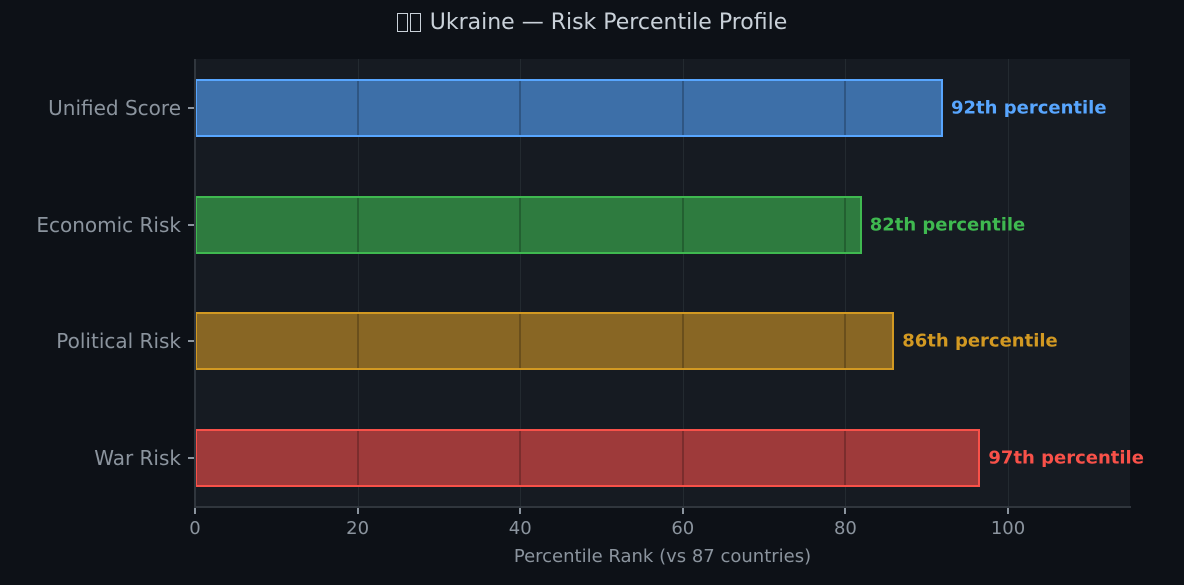  What do you see at coordinates (1008, 528) in the screenshot?
I see `x-tick-label: 100` at bounding box center [1008, 528].